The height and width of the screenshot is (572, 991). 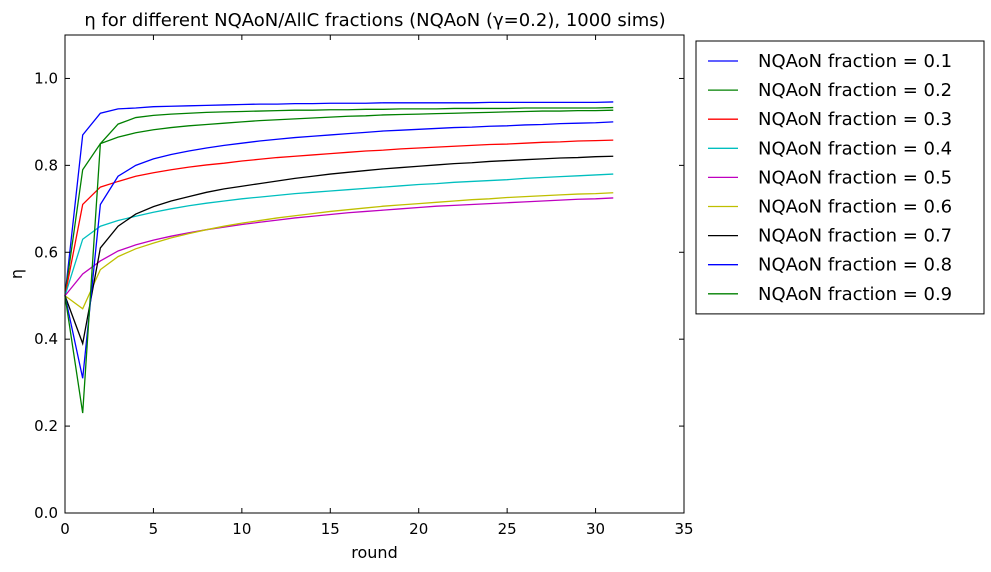 What do you see at coordinates (46, 252) in the screenshot?
I see `y-tick-label: 0.6` at bounding box center [46, 252].